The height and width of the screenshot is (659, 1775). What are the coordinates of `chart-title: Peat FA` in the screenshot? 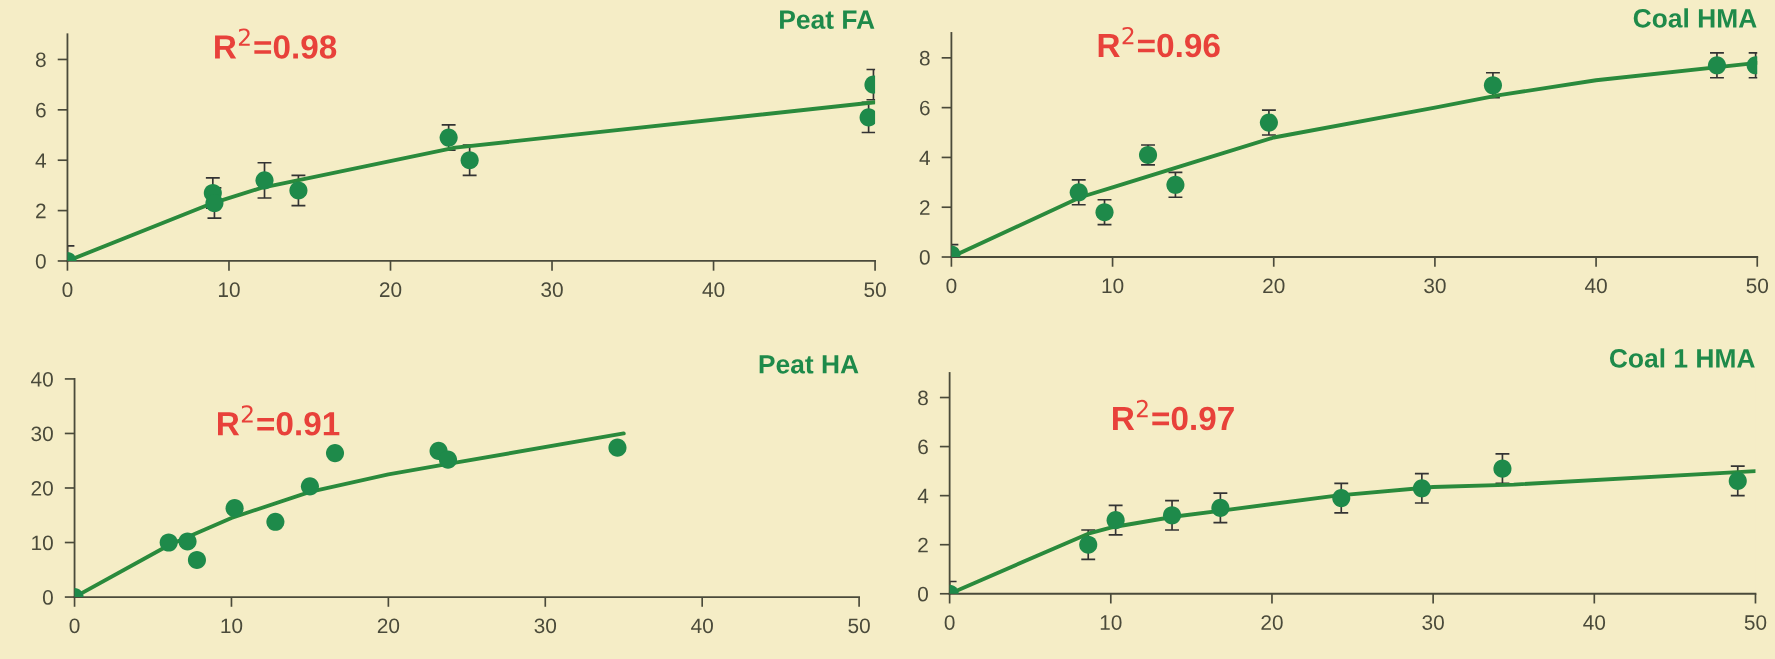 It's located at (827, 19).